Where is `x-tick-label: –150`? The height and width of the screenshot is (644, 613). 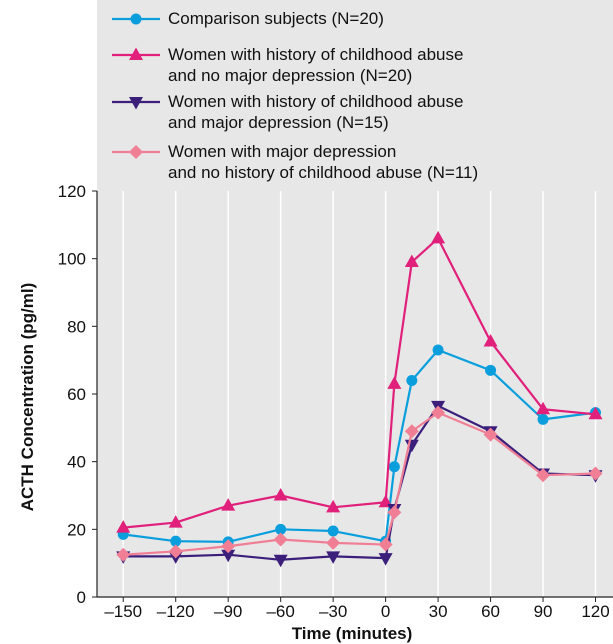
x-tick-label: –150 is located at coordinates (123, 611).